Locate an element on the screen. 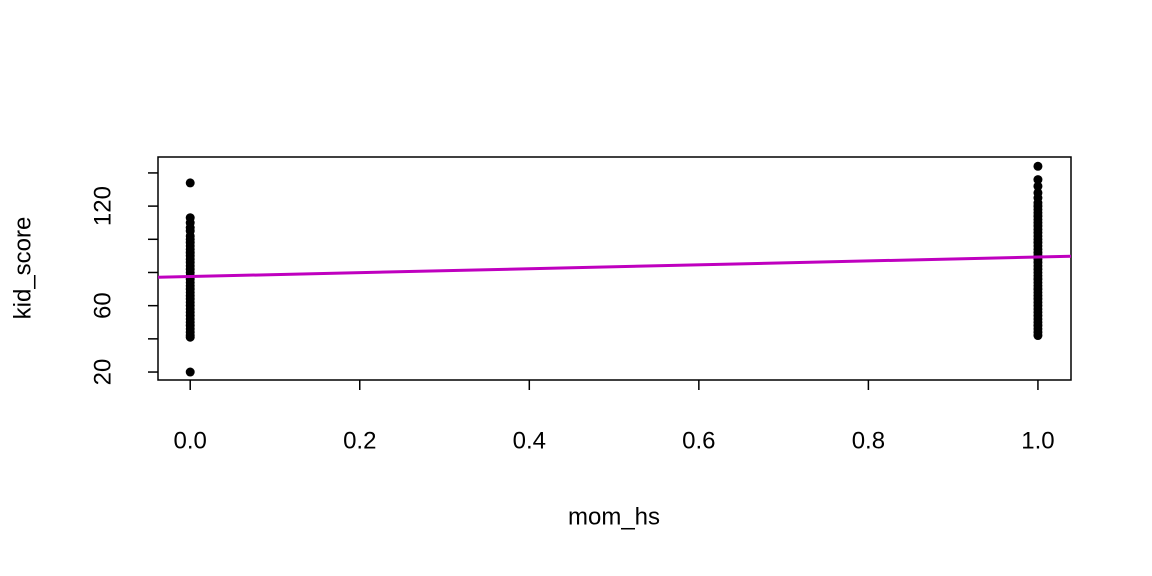 The width and height of the screenshot is (1152, 576). x-tick-label: 0.4 is located at coordinates (529, 440).